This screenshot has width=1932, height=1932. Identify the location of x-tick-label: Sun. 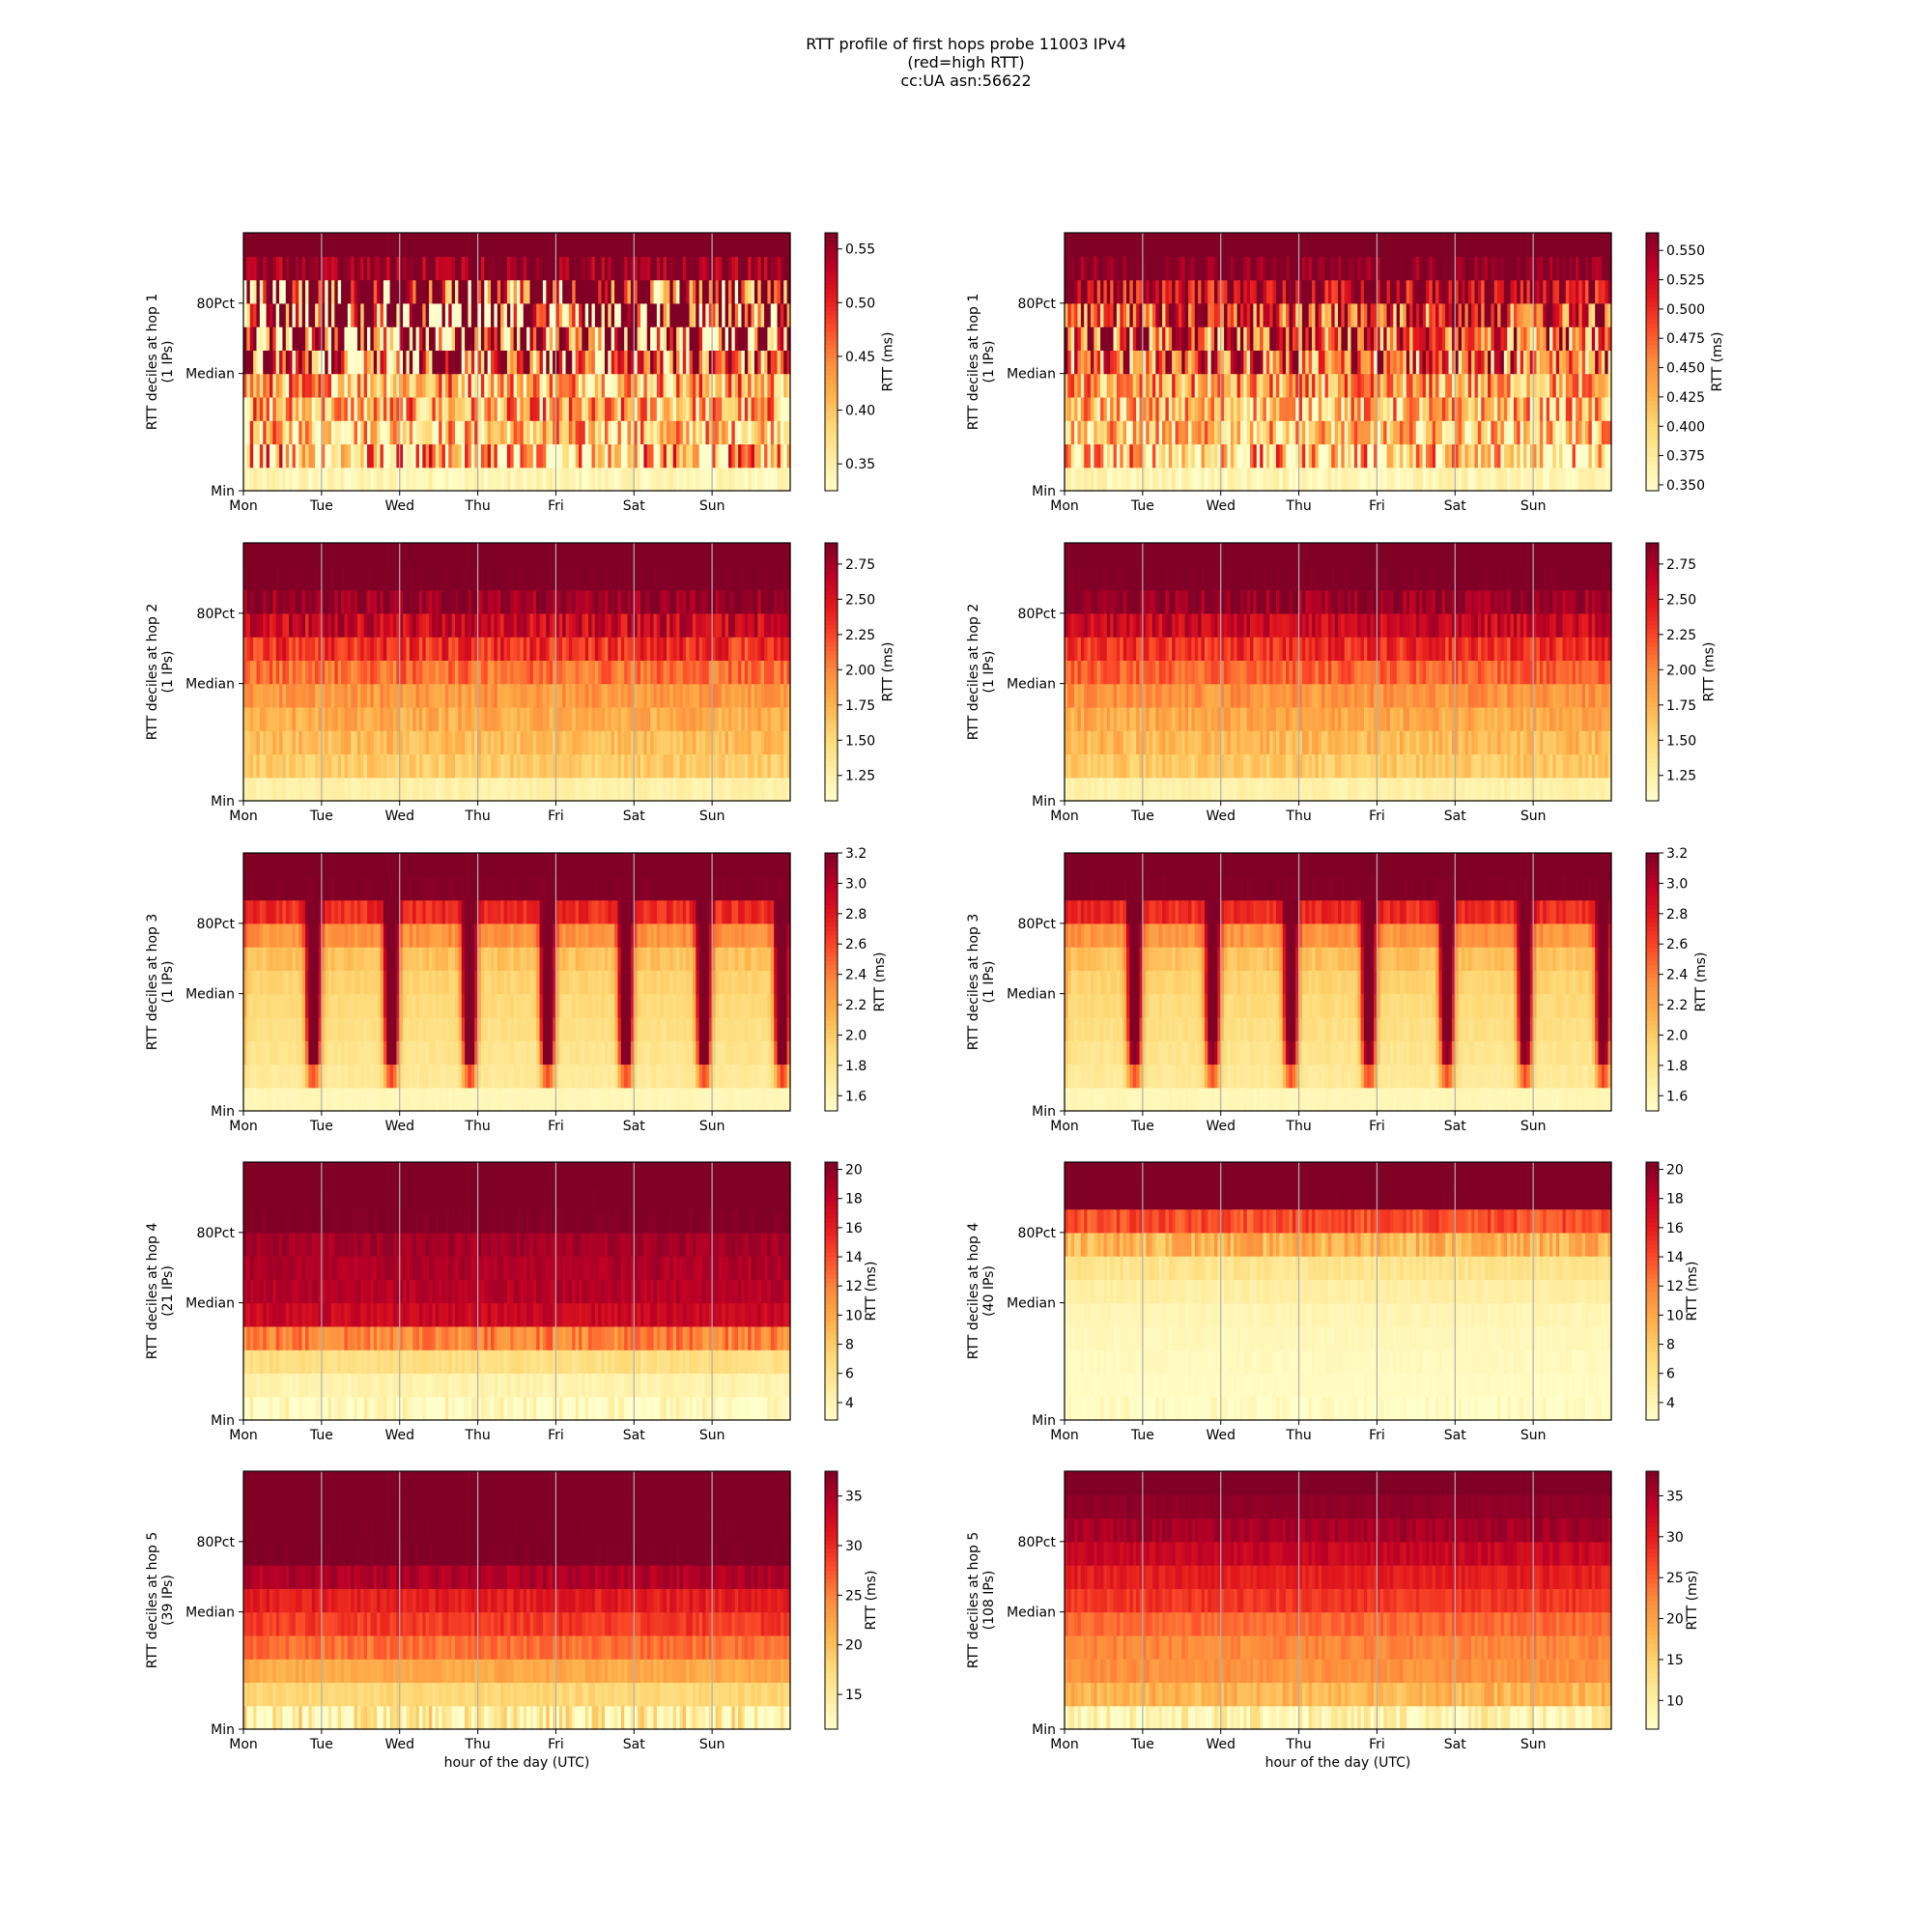
(712, 506).